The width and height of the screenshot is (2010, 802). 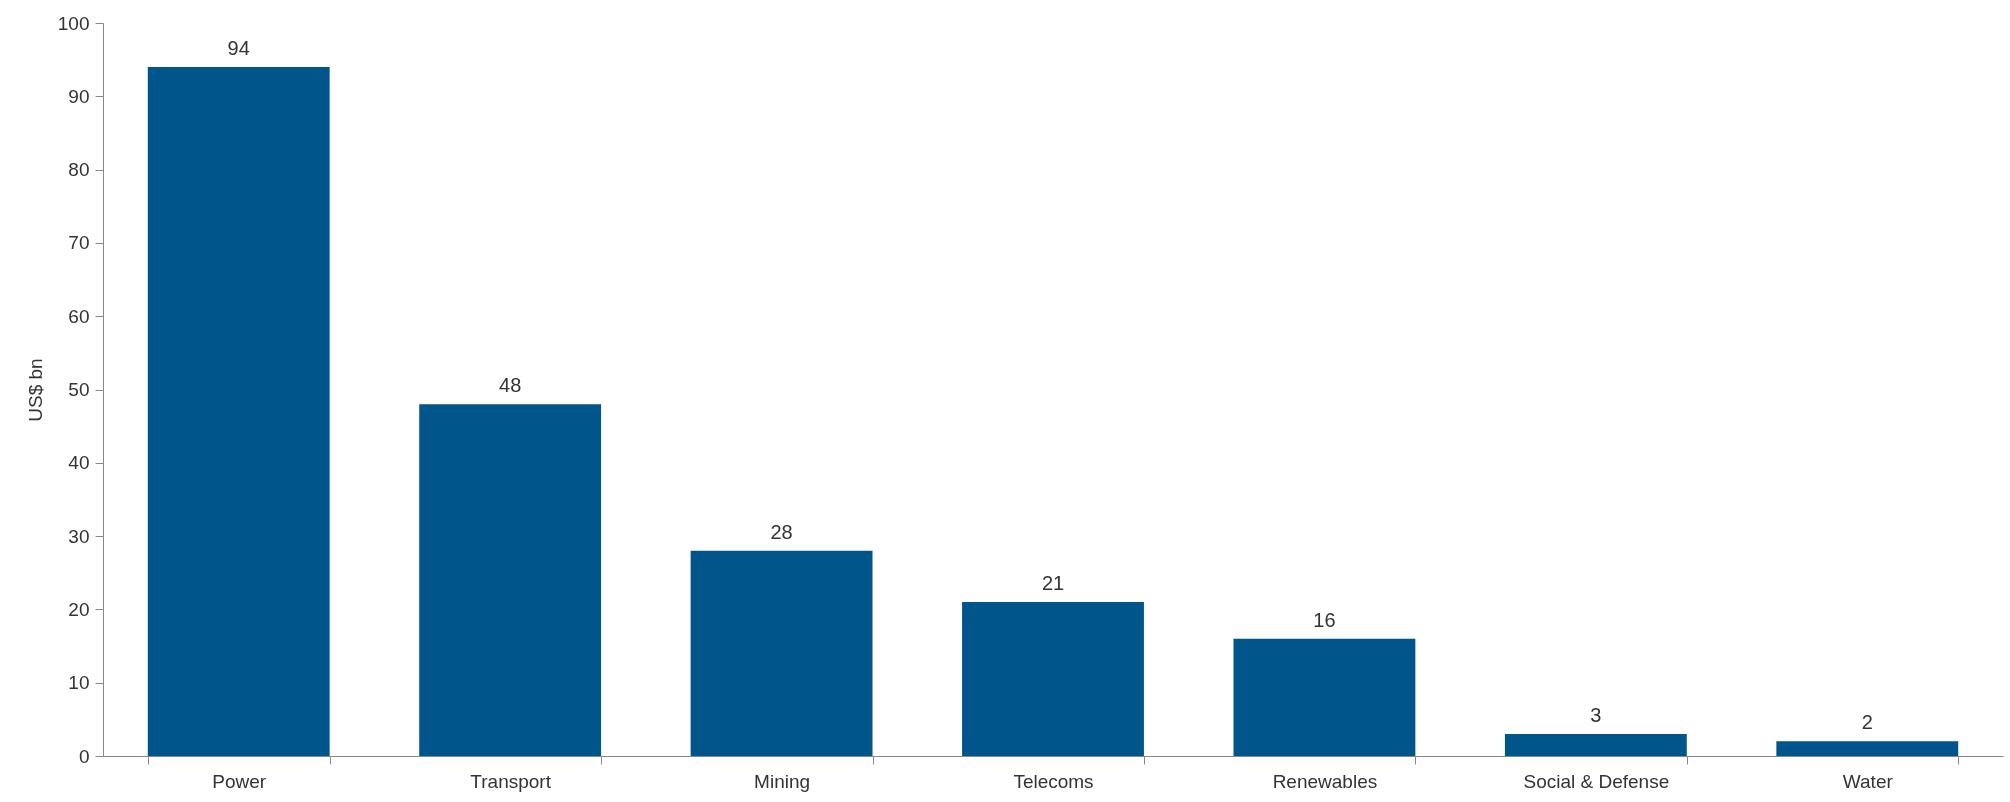 I want to click on x-tick-label: Power, so click(x=239, y=781).